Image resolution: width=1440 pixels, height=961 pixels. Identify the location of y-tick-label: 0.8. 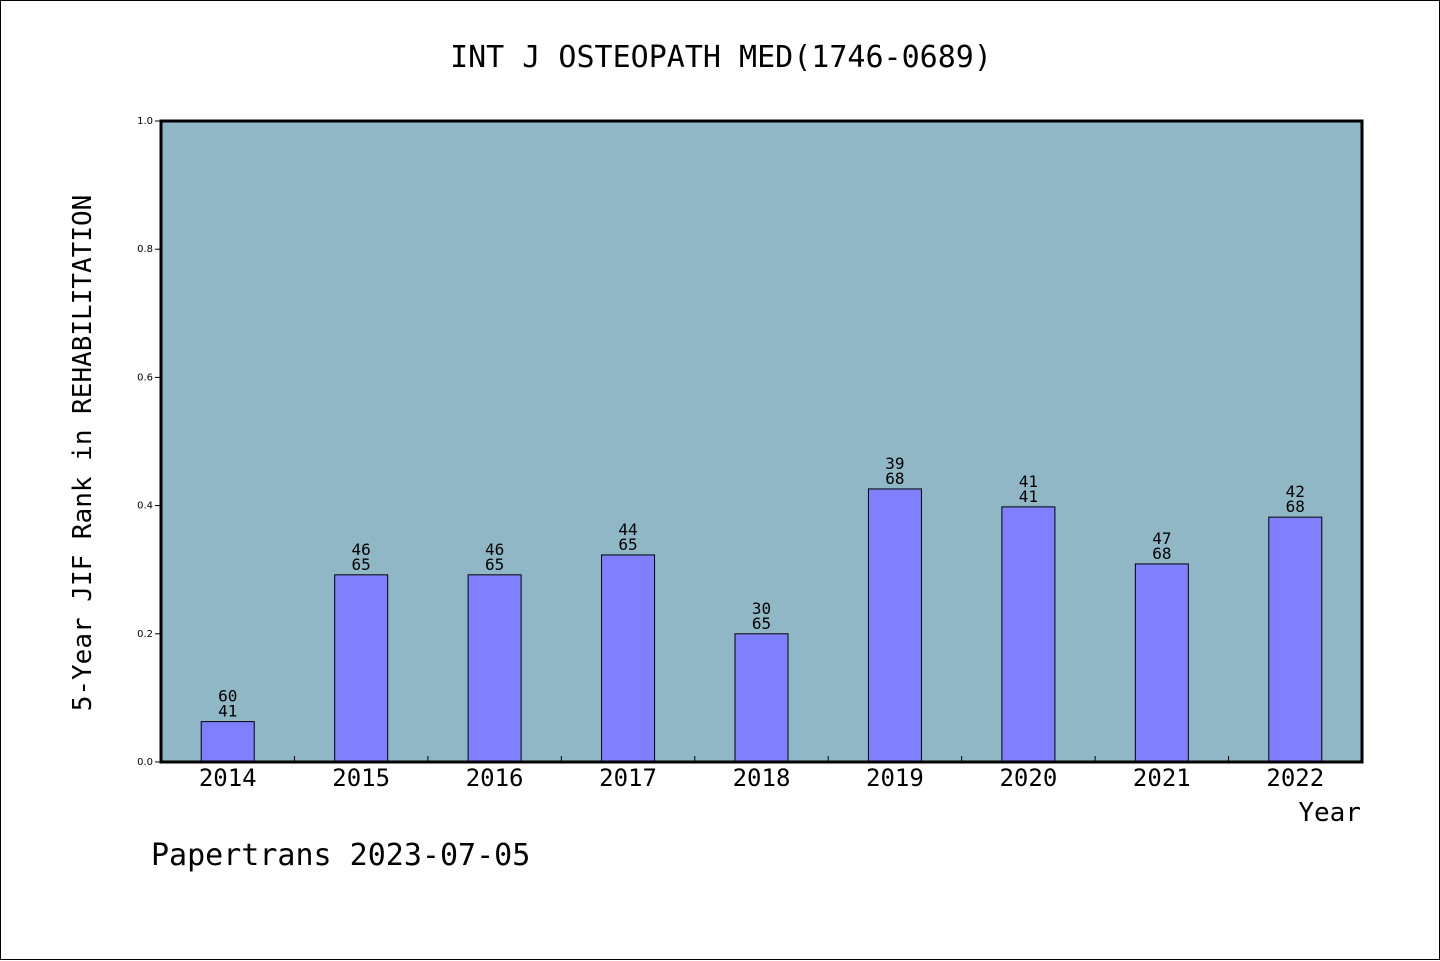
(145, 249).